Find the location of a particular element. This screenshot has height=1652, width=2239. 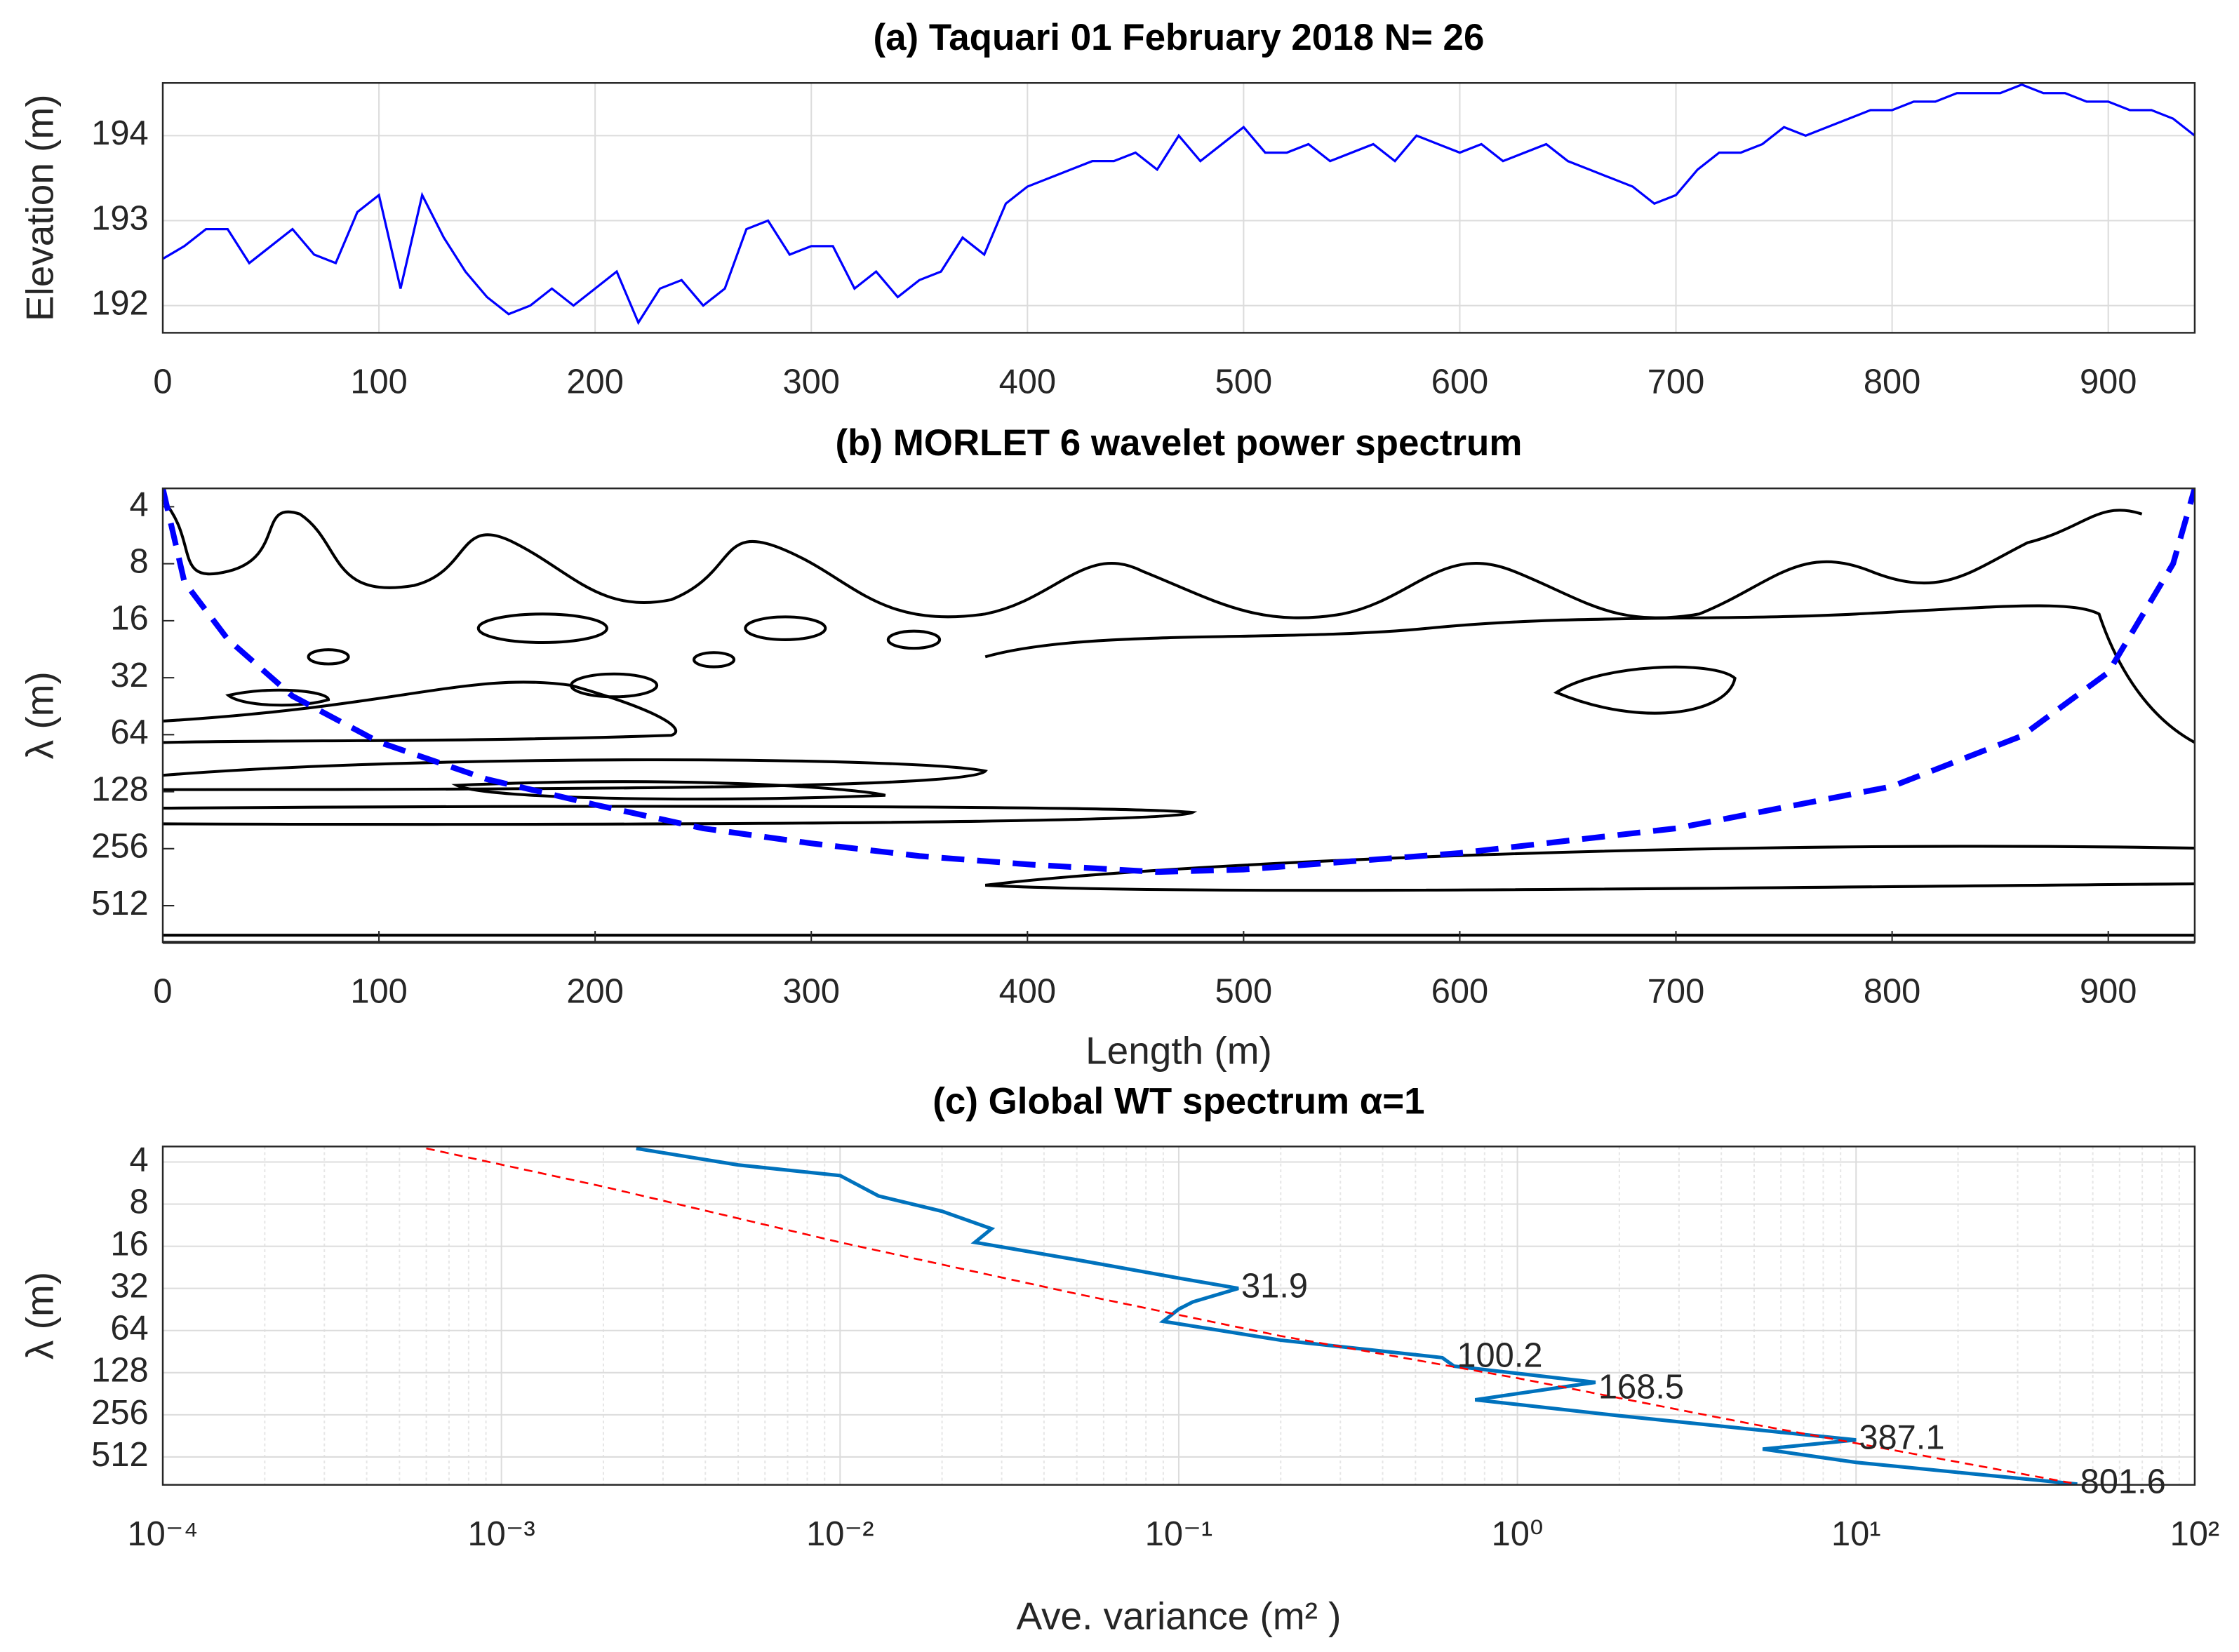

x-tick-label: 10⁻¹ is located at coordinates (1178, 1534).